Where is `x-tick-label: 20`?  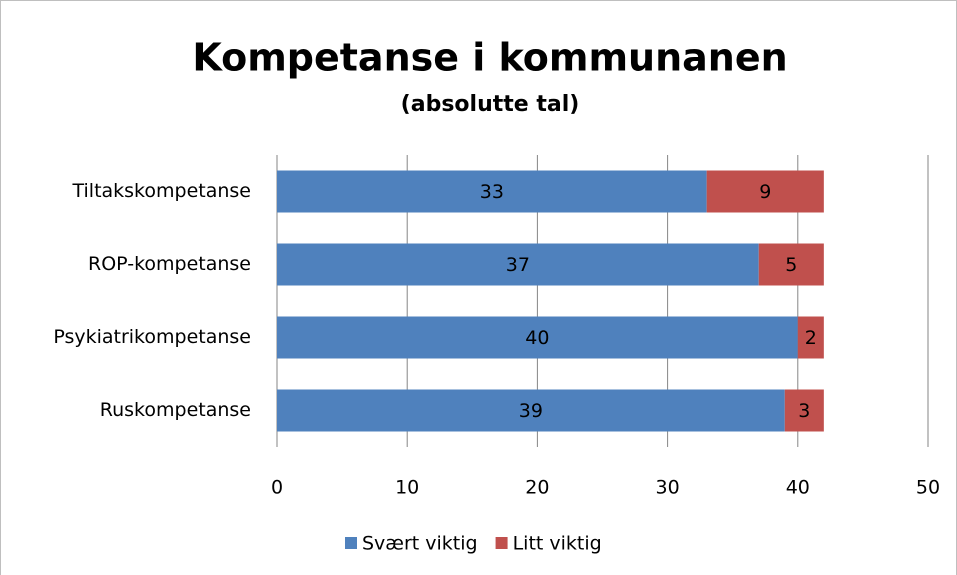
x-tick-label: 20 is located at coordinates (537, 488).